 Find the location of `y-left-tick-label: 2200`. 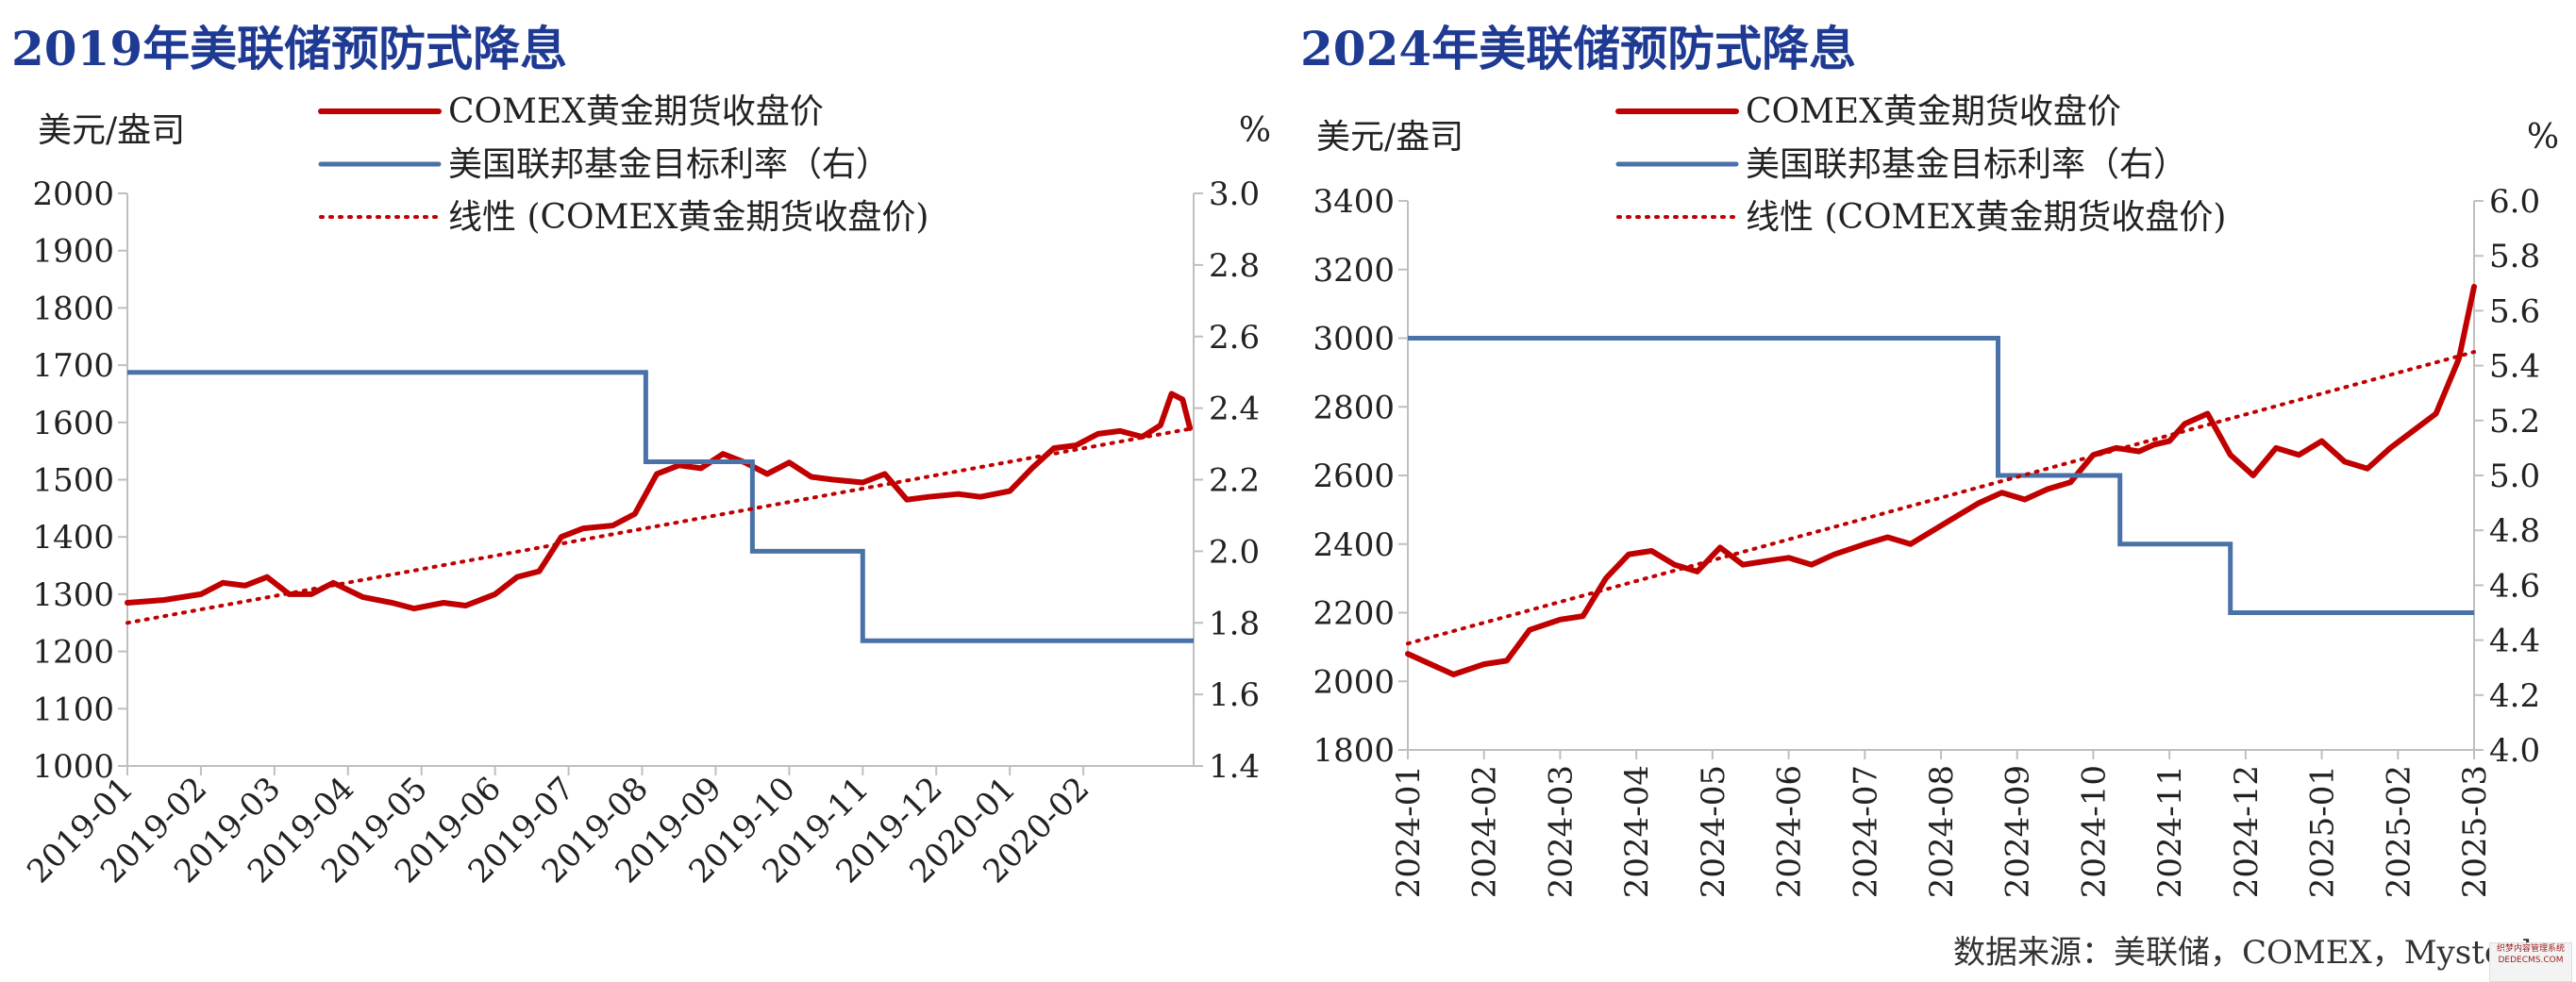

y-left-tick-label: 2200 is located at coordinates (1354, 614).